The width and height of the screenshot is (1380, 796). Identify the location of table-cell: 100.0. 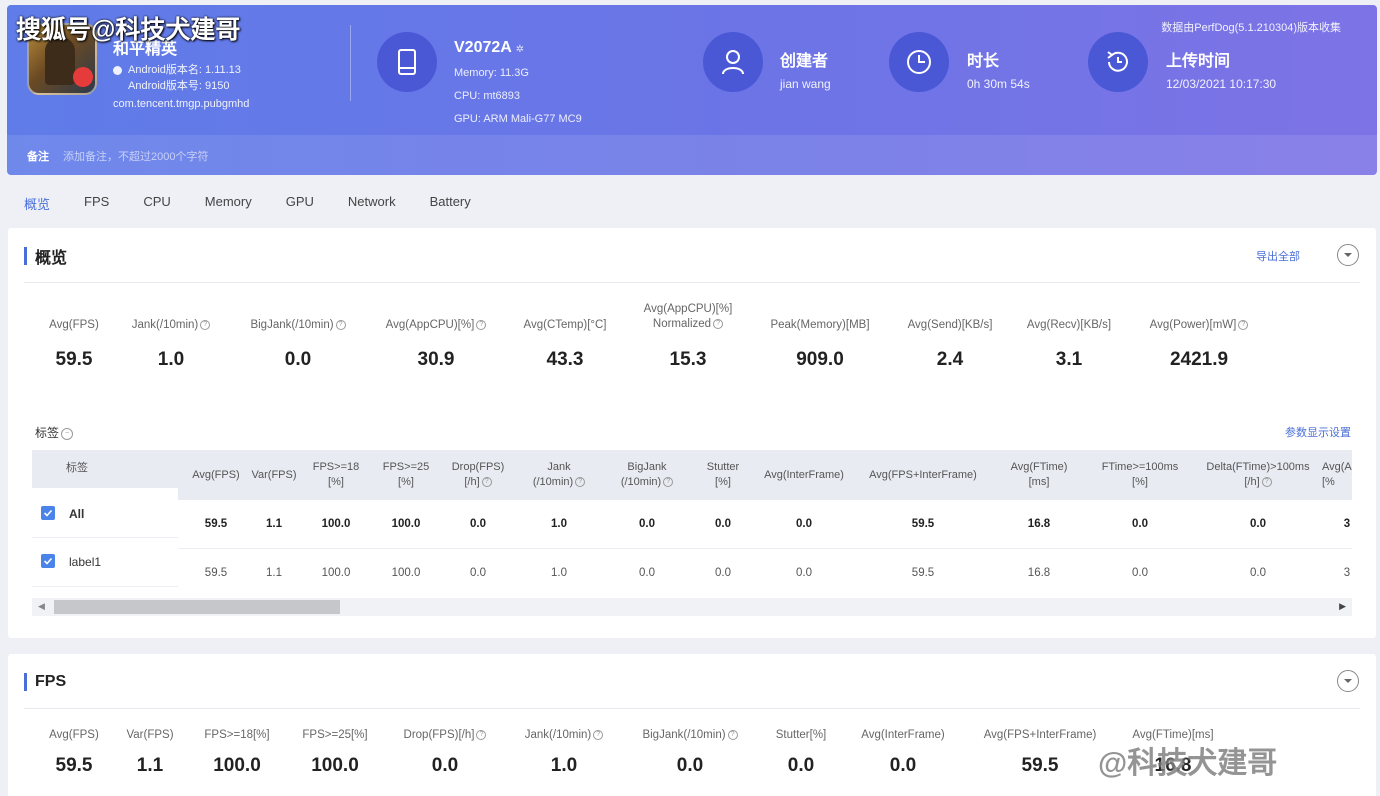
(406, 524).